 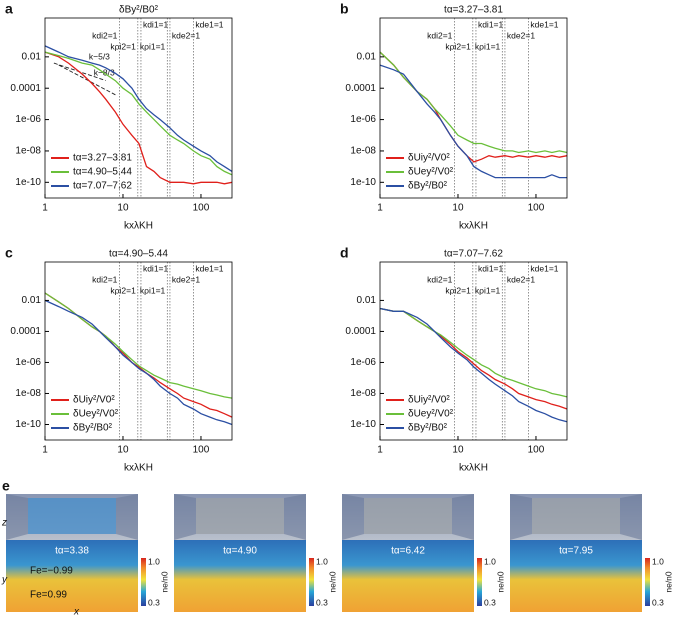 I want to click on panel-label: e, so click(x=6, y=486).